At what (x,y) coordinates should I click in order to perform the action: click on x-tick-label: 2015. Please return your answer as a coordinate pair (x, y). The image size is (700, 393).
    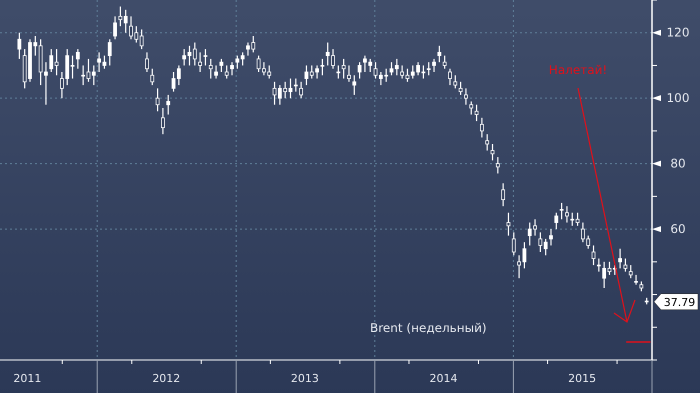
    Looking at the image, I should click on (582, 378).